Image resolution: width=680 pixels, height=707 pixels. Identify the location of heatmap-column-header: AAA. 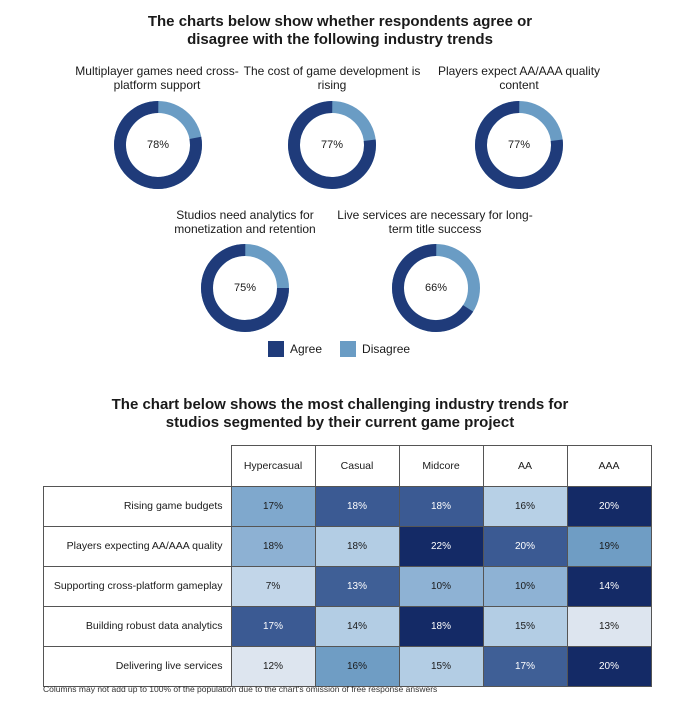
(609, 466).